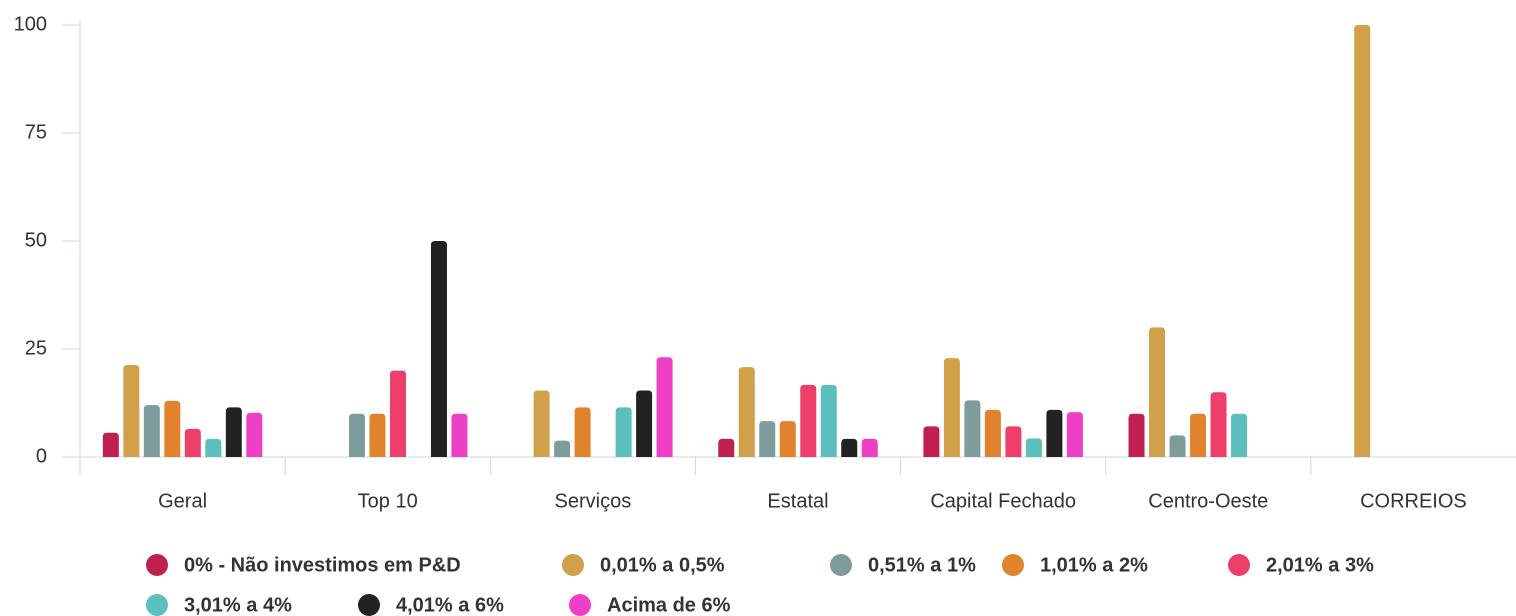  Describe the element at coordinates (1003, 501) in the screenshot. I see `x-tick-label: Capital Fechado` at that location.